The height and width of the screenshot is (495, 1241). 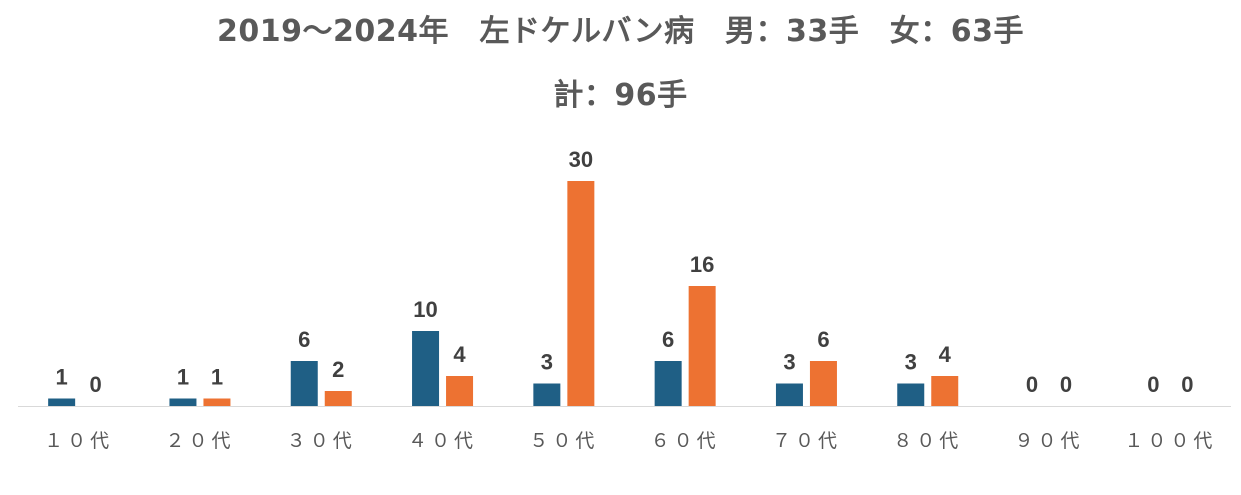 What do you see at coordinates (96, 384) in the screenshot?
I see `data-label-series-2-1: 0` at bounding box center [96, 384].